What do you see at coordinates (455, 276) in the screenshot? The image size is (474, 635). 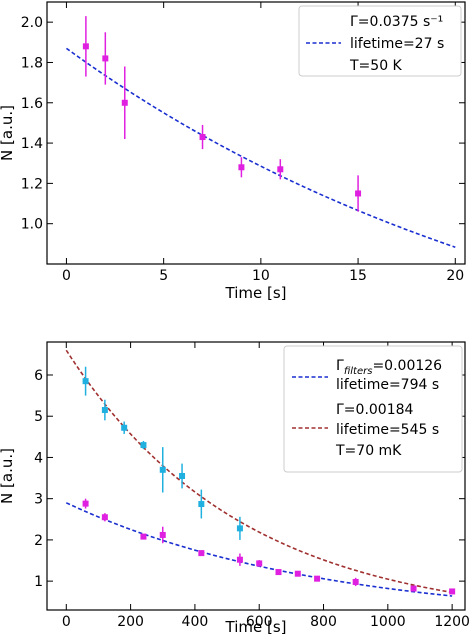 I see `x-tick-label: 20` at bounding box center [455, 276].